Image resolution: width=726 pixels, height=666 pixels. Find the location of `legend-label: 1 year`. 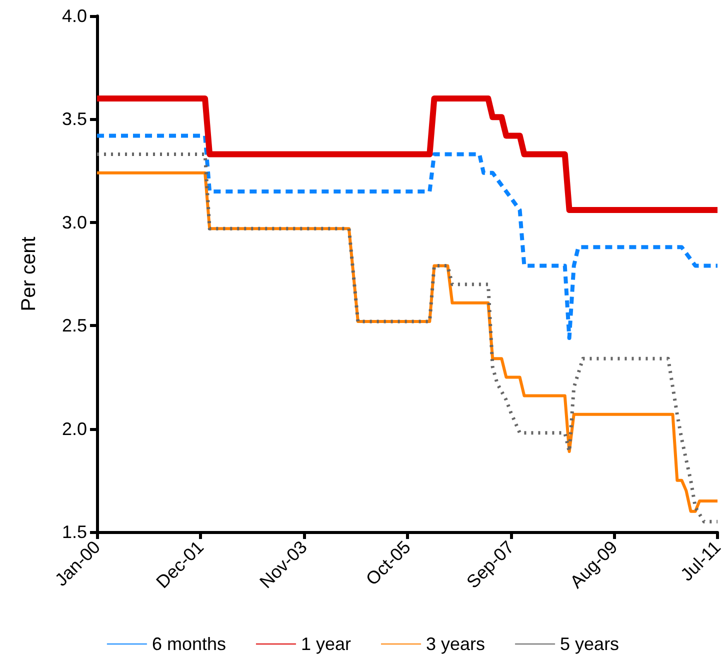

legend-label: 1 year is located at coordinates (326, 644).